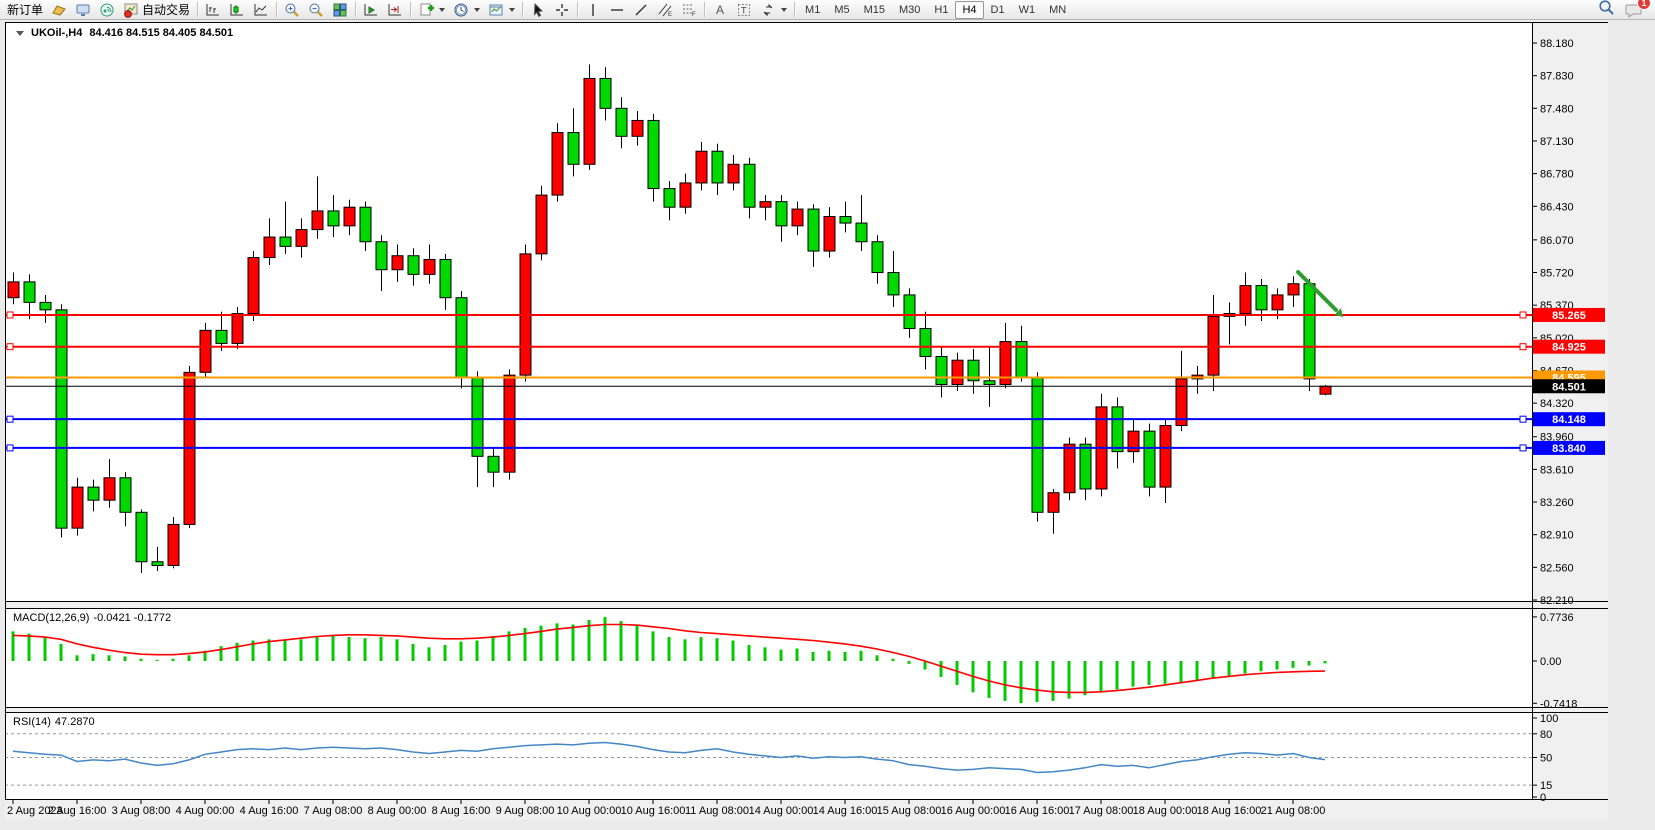 The width and height of the screenshot is (1655, 830). I want to click on svg-text: 18 Aug 00:00, so click(1165, 811).